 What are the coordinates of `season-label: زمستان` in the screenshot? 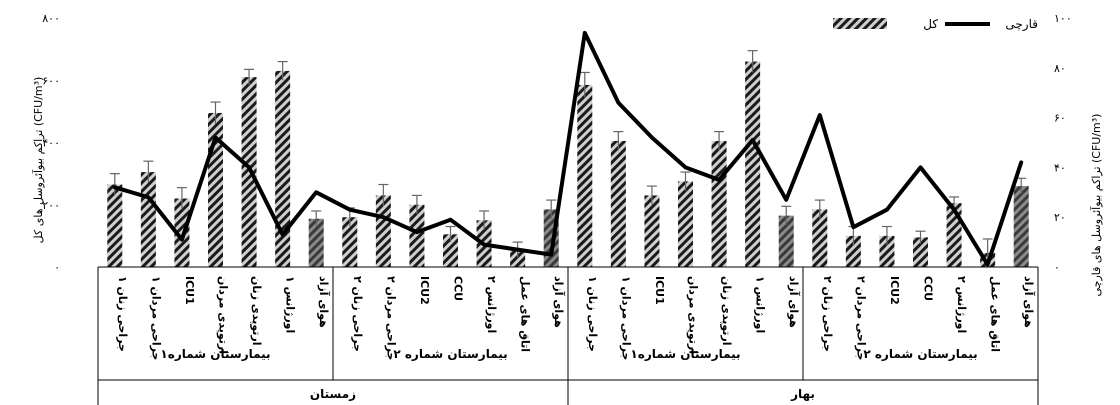 It's located at (333, 394).